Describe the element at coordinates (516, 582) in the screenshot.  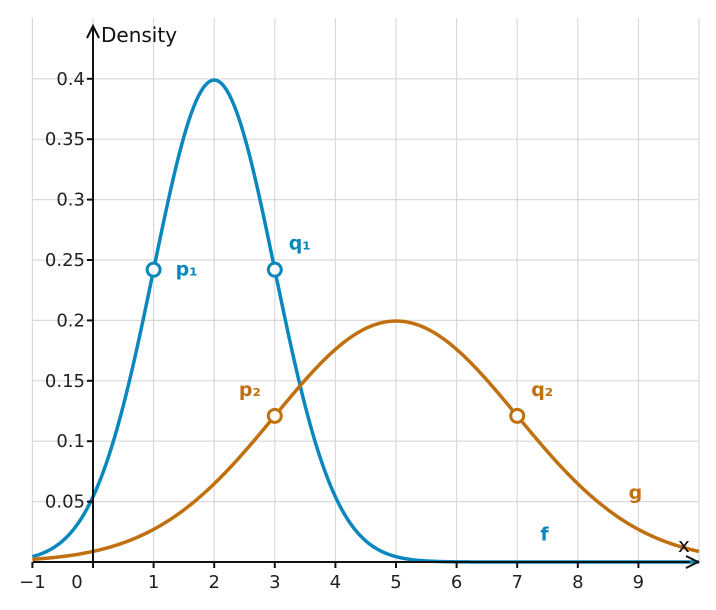
I see `x-tick-label: 7` at that location.